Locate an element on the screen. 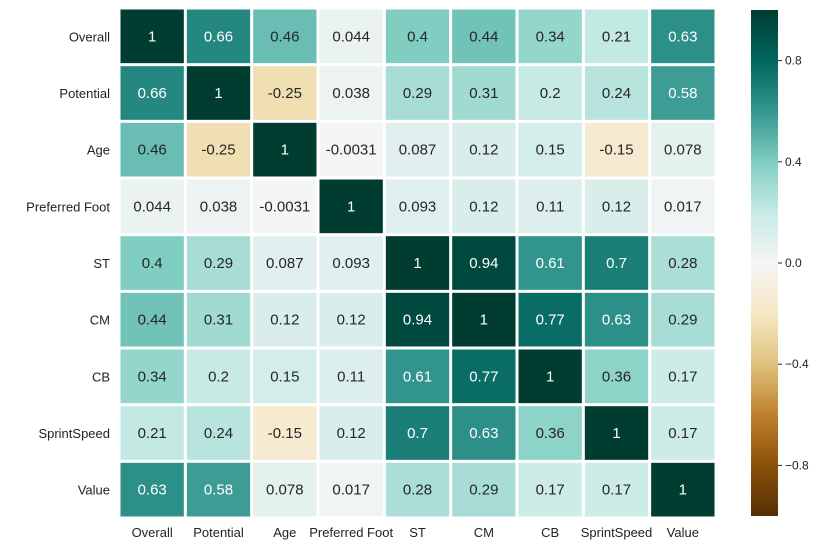 The width and height of the screenshot is (823, 552). y-tick-label: Value is located at coordinates (94, 490).